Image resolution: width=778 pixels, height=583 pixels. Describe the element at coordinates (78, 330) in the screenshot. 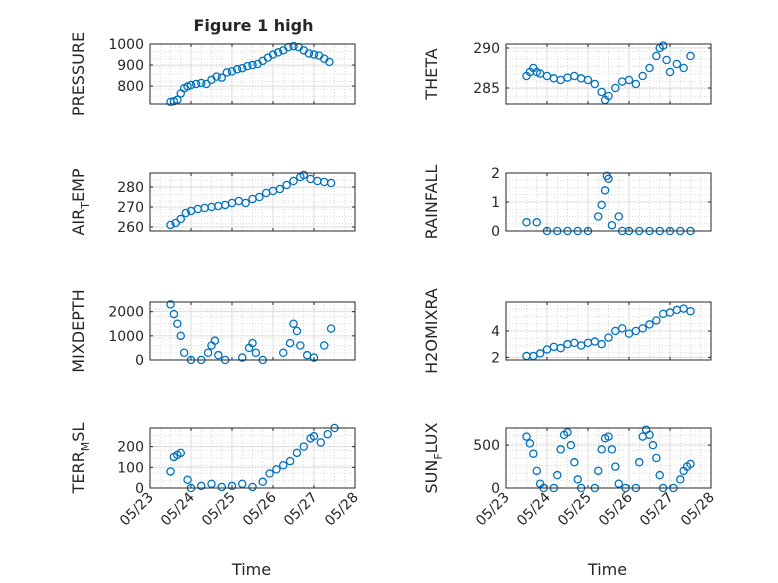

I see `y-axis-label: MIXDEPTH` at that location.